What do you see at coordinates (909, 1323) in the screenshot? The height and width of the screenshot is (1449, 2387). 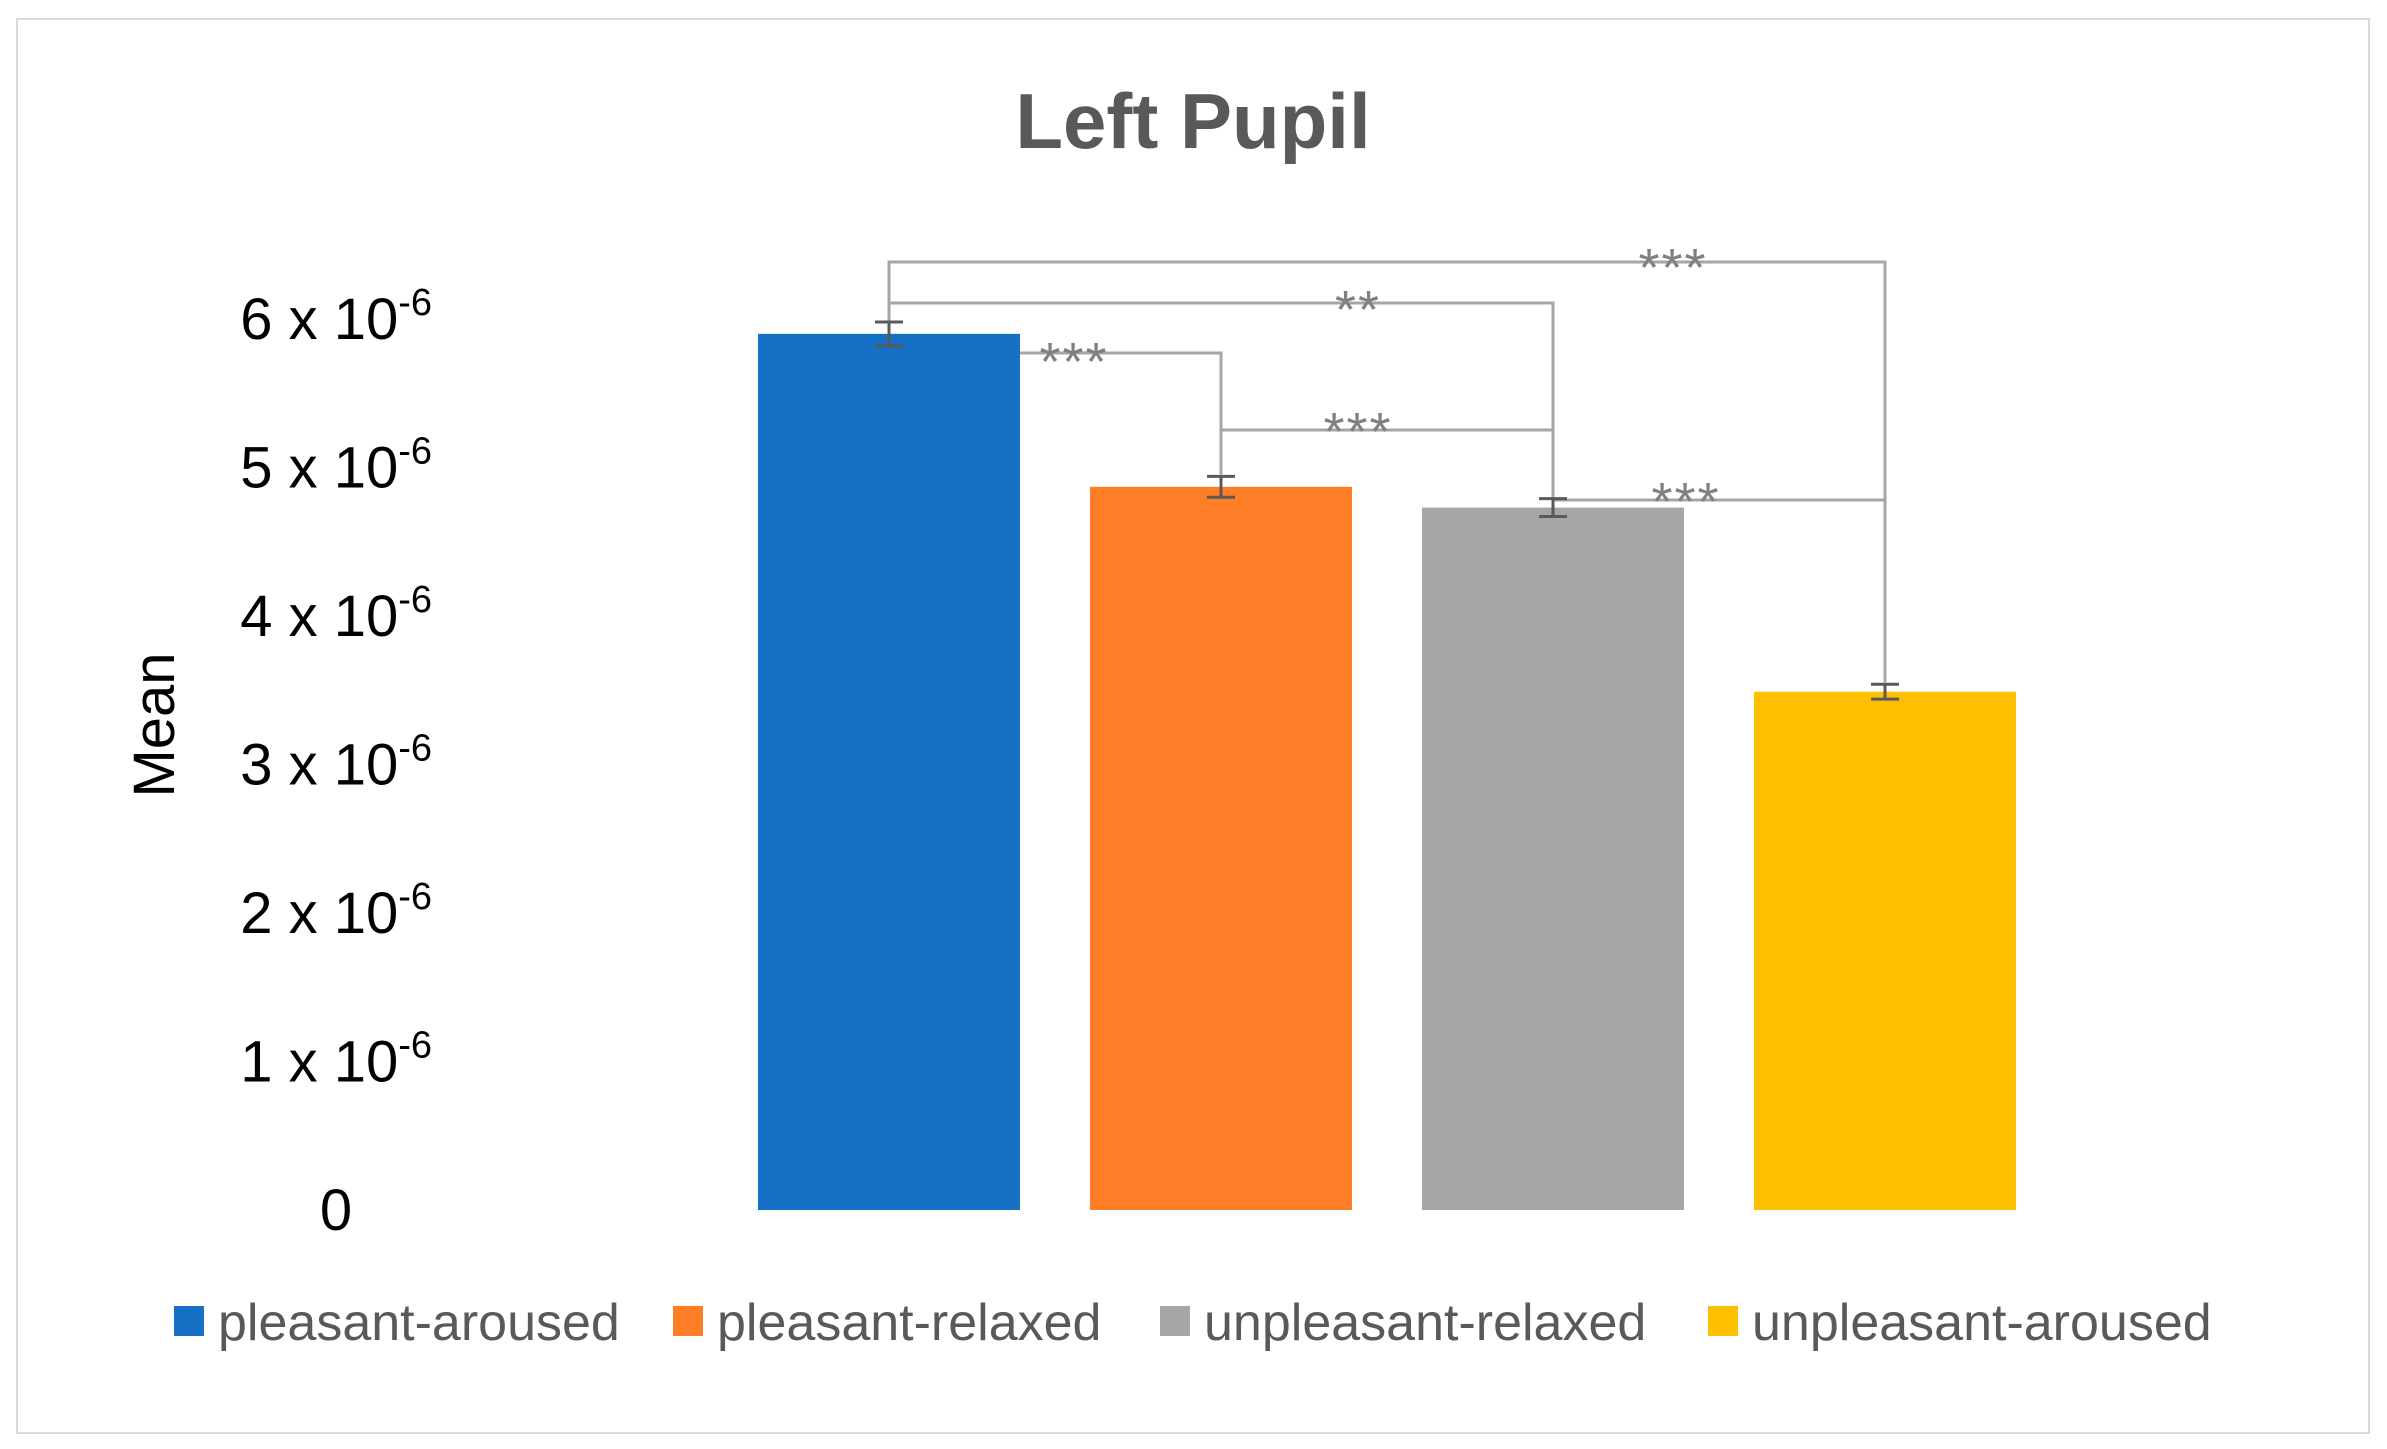 I see `legend-label-pleasant-relaxed: pleasant-relaxed` at bounding box center [909, 1323].